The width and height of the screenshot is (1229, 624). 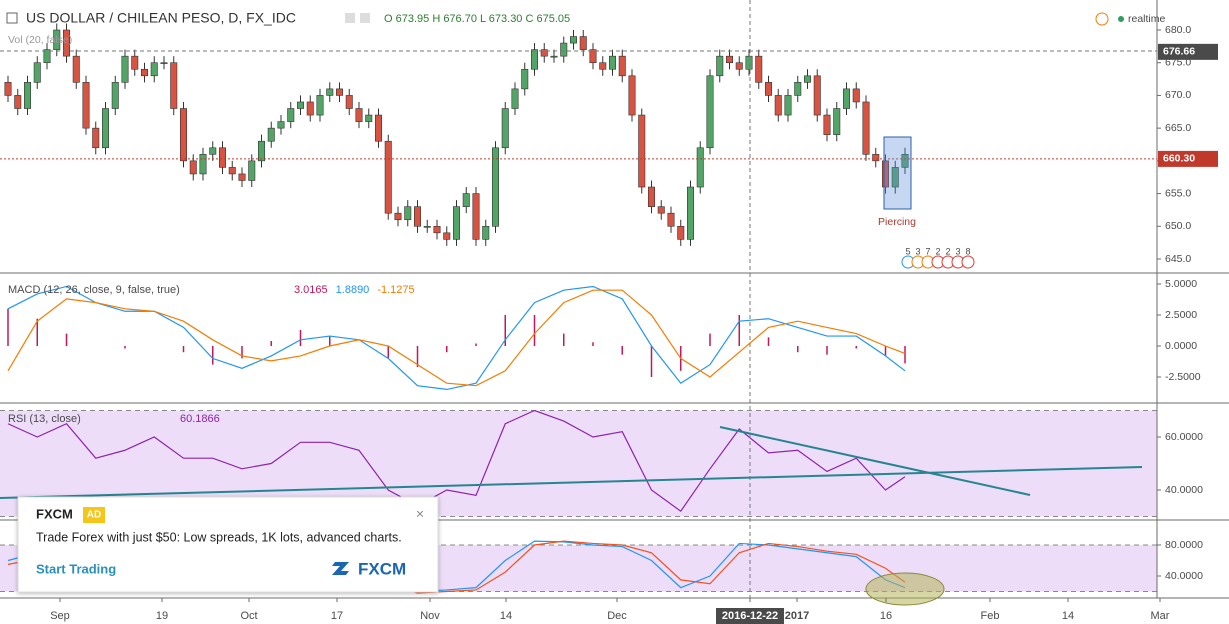 I want to click on x-tick-label: Oct, so click(x=248, y=616).